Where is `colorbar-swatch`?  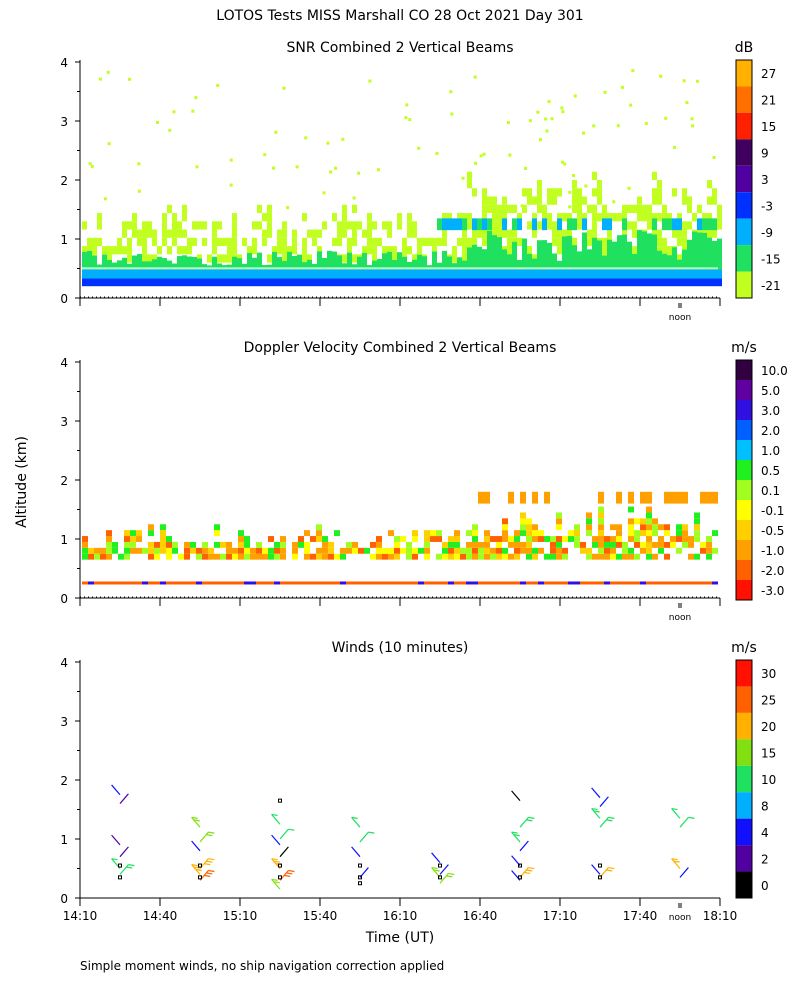
colorbar-swatch is located at coordinates (744, 550).